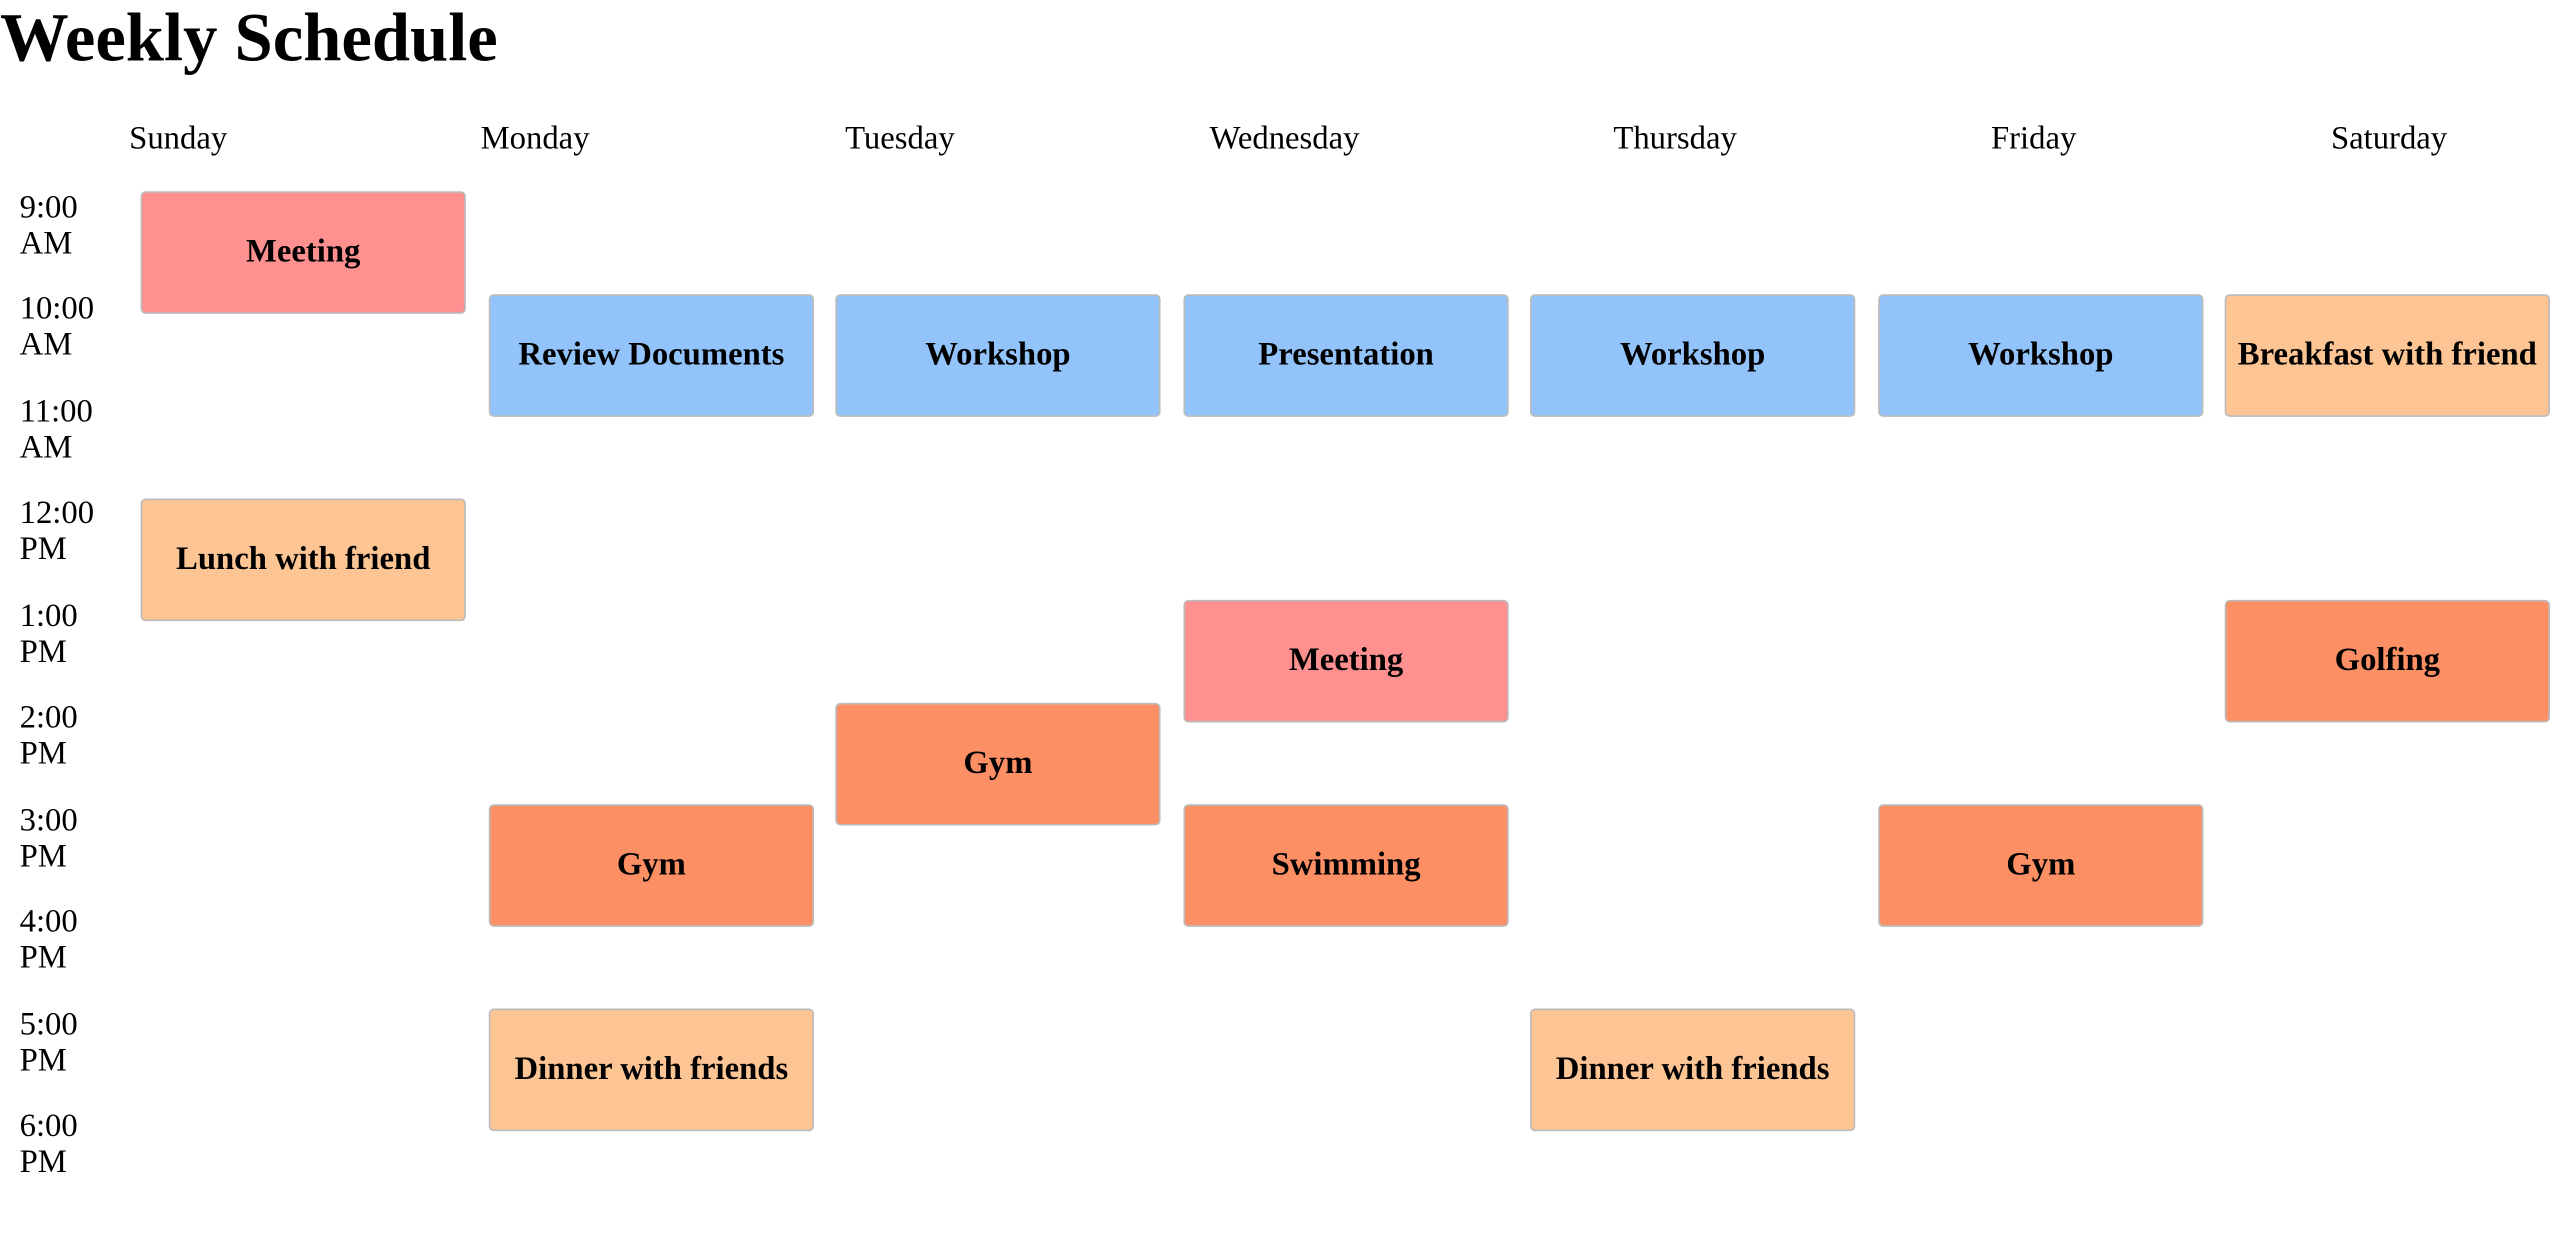  Describe the element at coordinates (998, 355) in the screenshot. I see `event-tuesday-workshop: Workshop` at that location.